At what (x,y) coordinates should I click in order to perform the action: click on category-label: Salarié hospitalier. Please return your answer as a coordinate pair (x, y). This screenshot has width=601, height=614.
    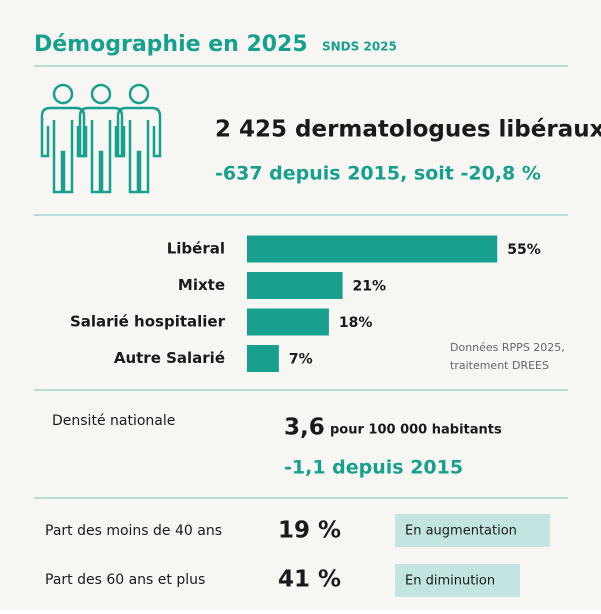
    Looking at the image, I should click on (148, 322).